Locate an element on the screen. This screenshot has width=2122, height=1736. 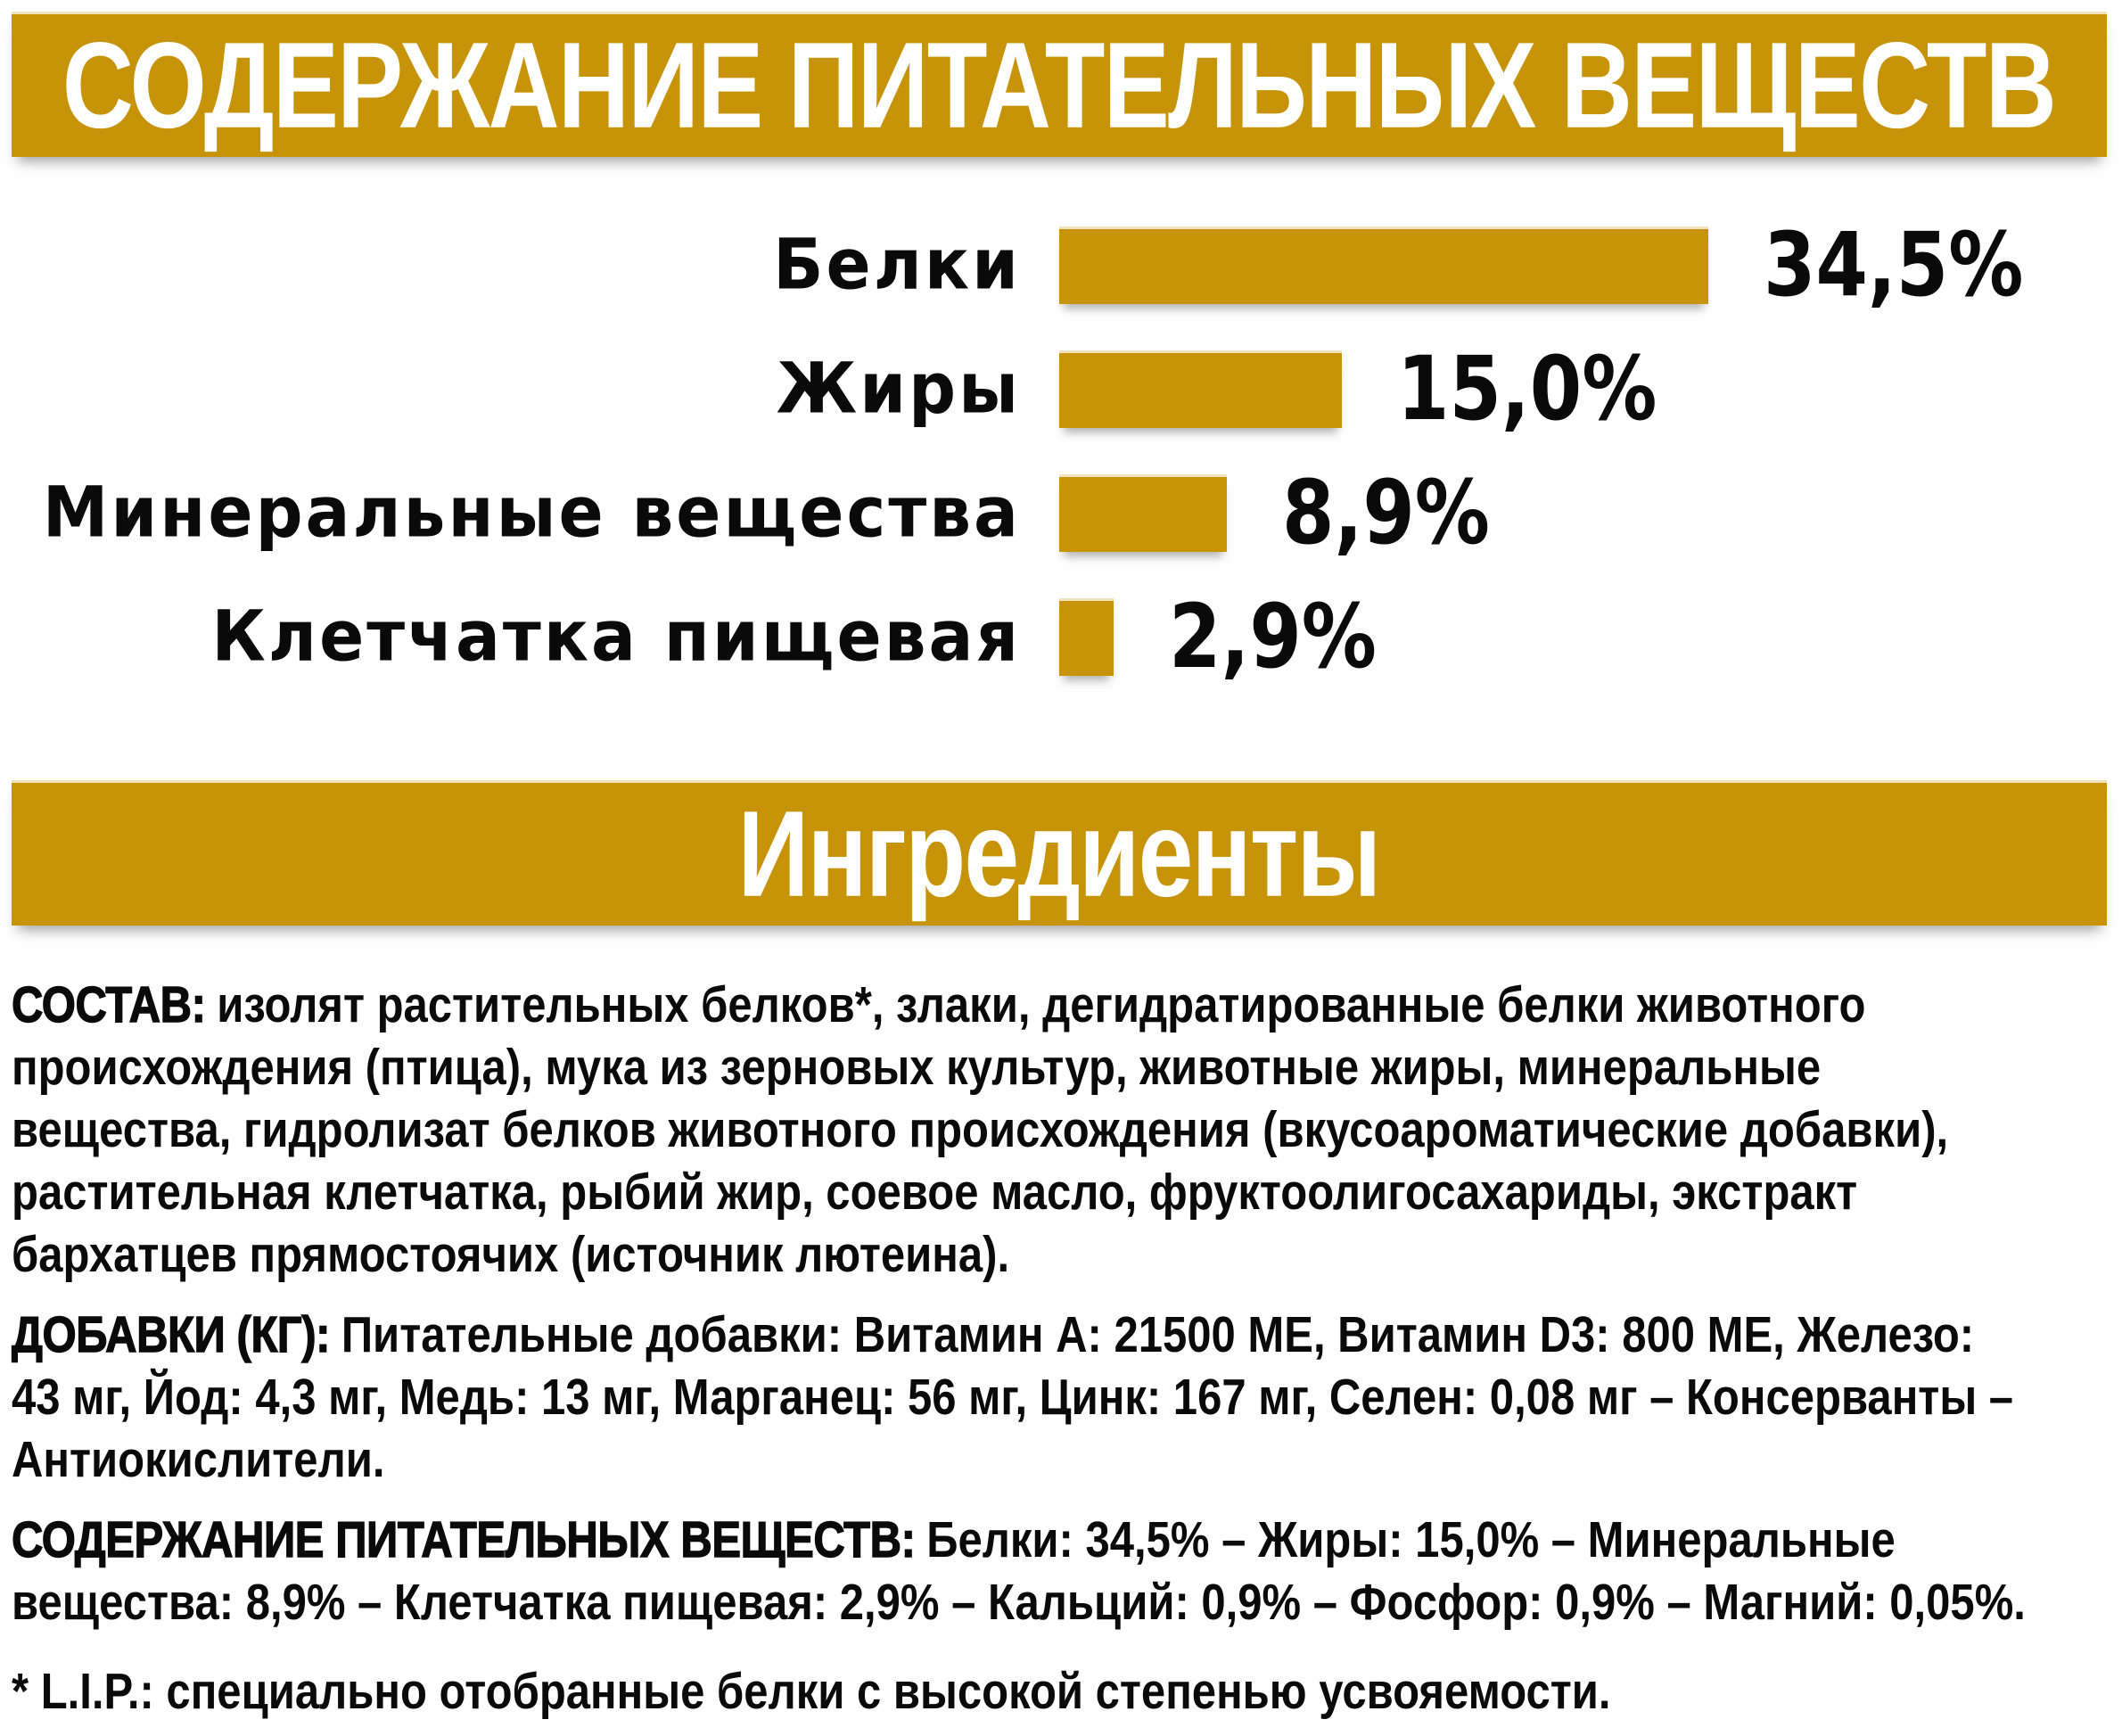
nutrients-header-band: СОДЕРЖАНИЕ ПИТАТЕЛЬНЫХ ВЕЩЕСТВ is located at coordinates (1059, 85).